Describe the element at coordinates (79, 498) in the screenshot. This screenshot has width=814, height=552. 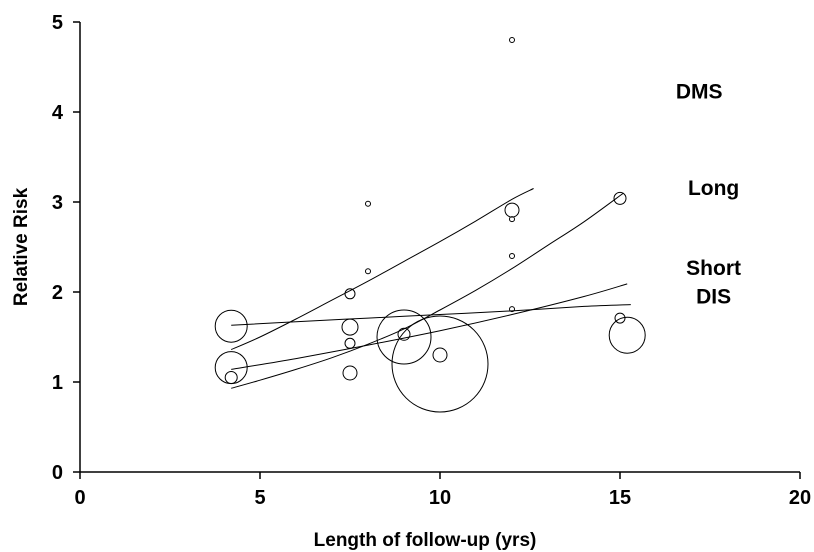
I see `x-tick-label: 0` at that location.